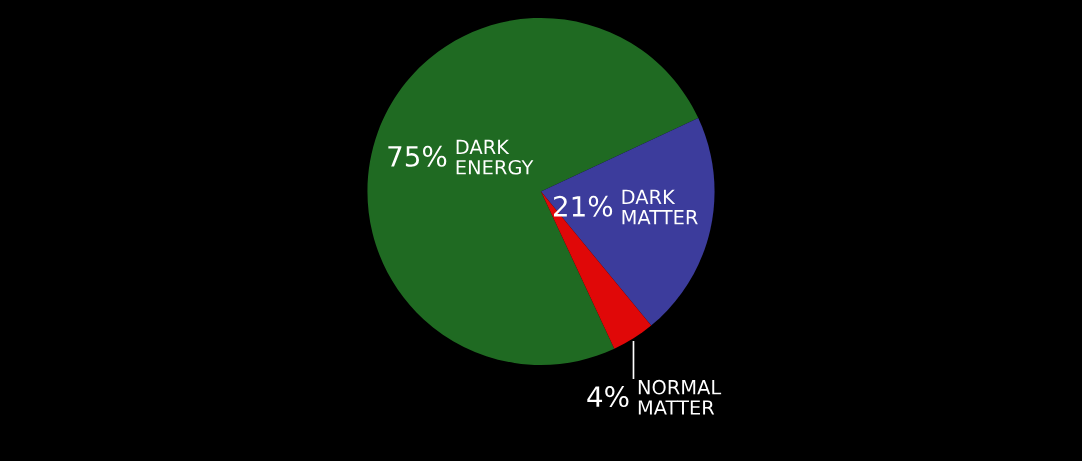 The width and height of the screenshot is (1082, 461). Describe the element at coordinates (417, 156) in the screenshot. I see `data-label: 75%` at that location.